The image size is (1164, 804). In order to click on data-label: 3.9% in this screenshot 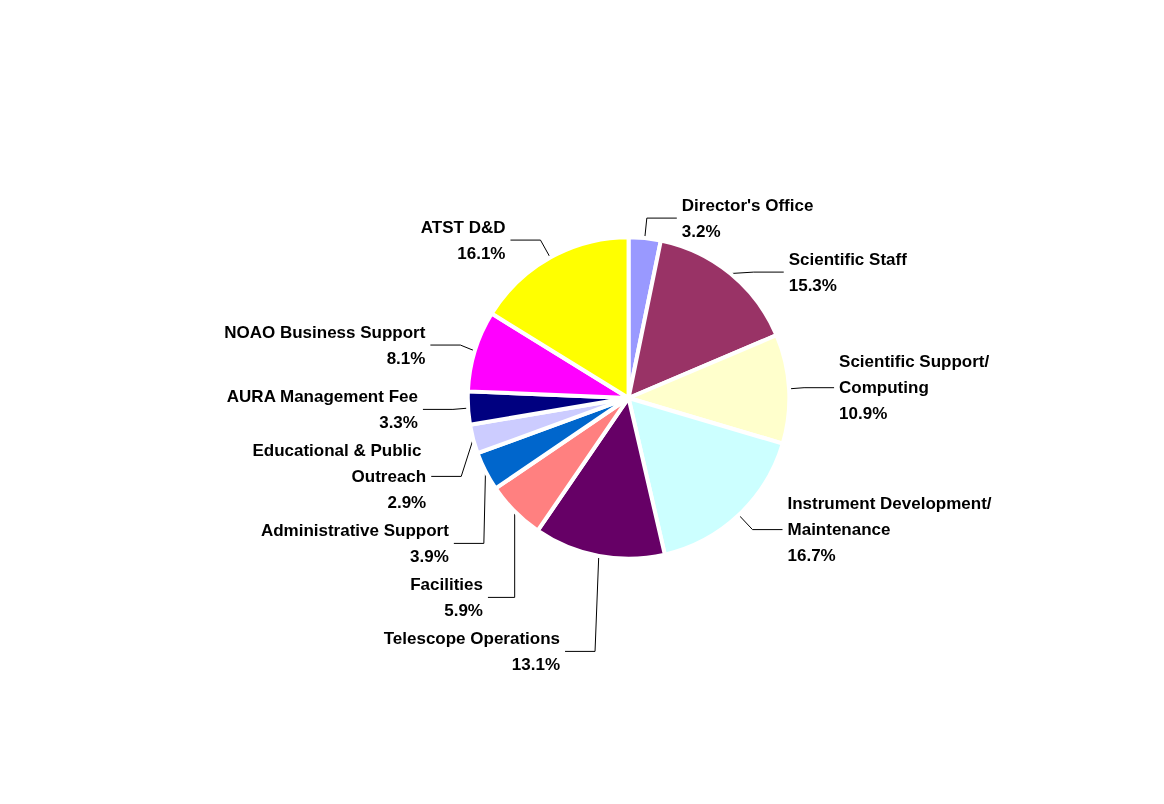, I will do `click(429, 556)`.